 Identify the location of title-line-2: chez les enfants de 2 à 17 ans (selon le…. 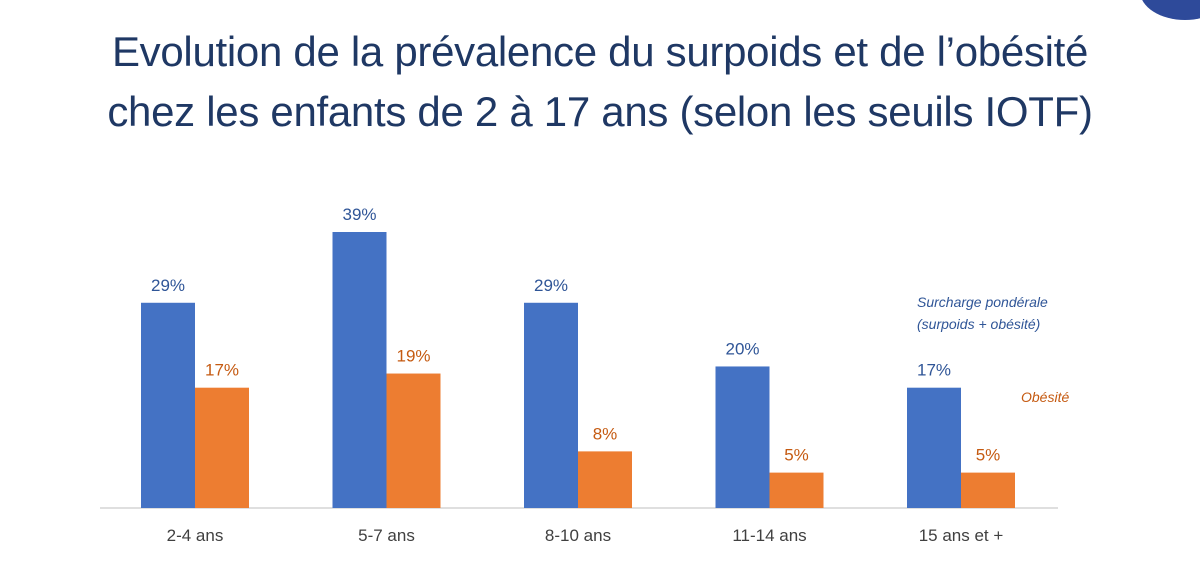
(600, 111).